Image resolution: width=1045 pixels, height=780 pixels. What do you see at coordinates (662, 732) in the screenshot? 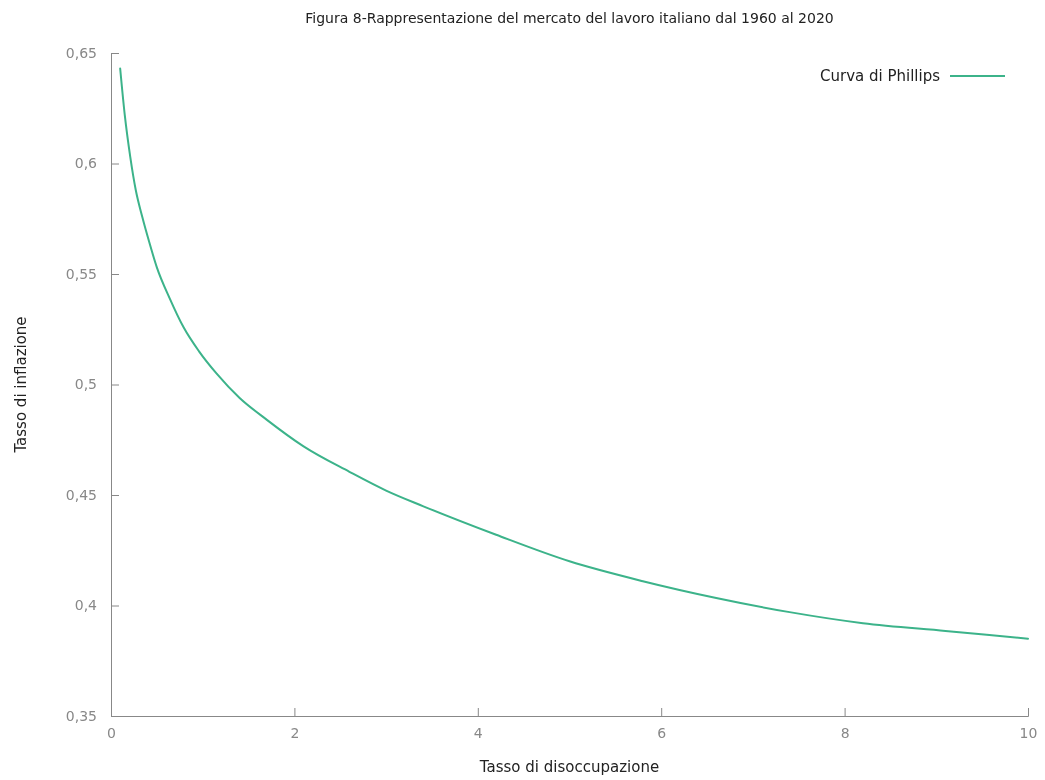
I see `x-tick-label: 6` at bounding box center [662, 732].